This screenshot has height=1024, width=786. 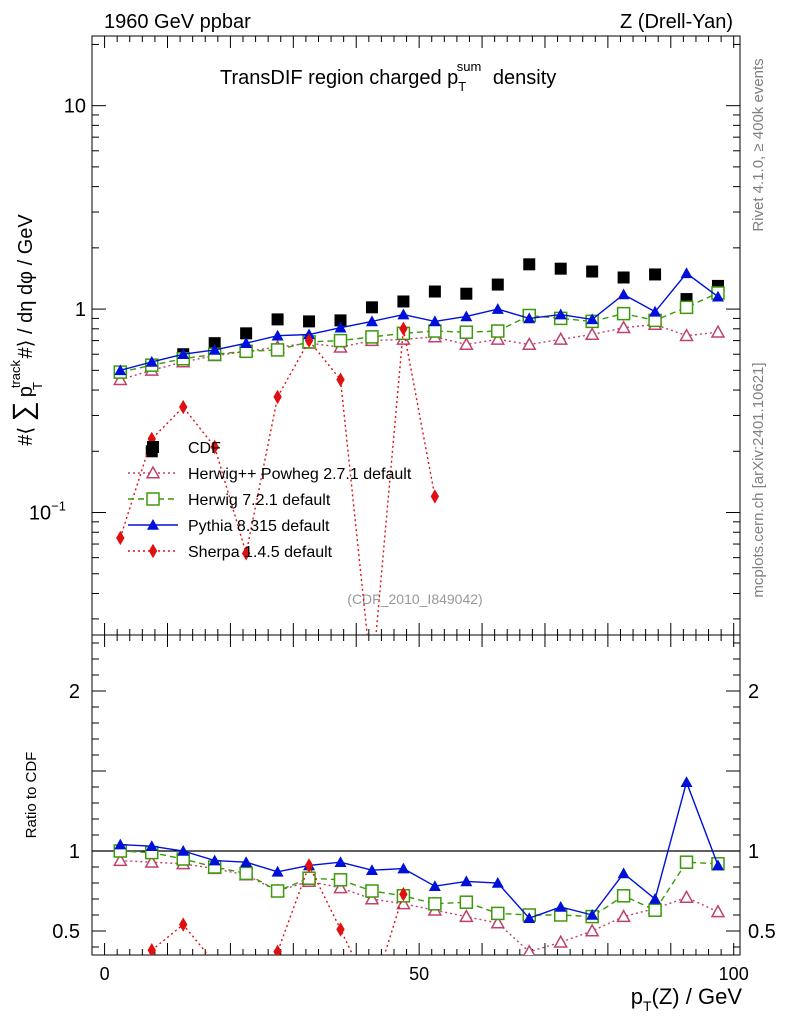 I want to click on plot-title: TransDIF region charged pTsum density, so click(x=388, y=76).